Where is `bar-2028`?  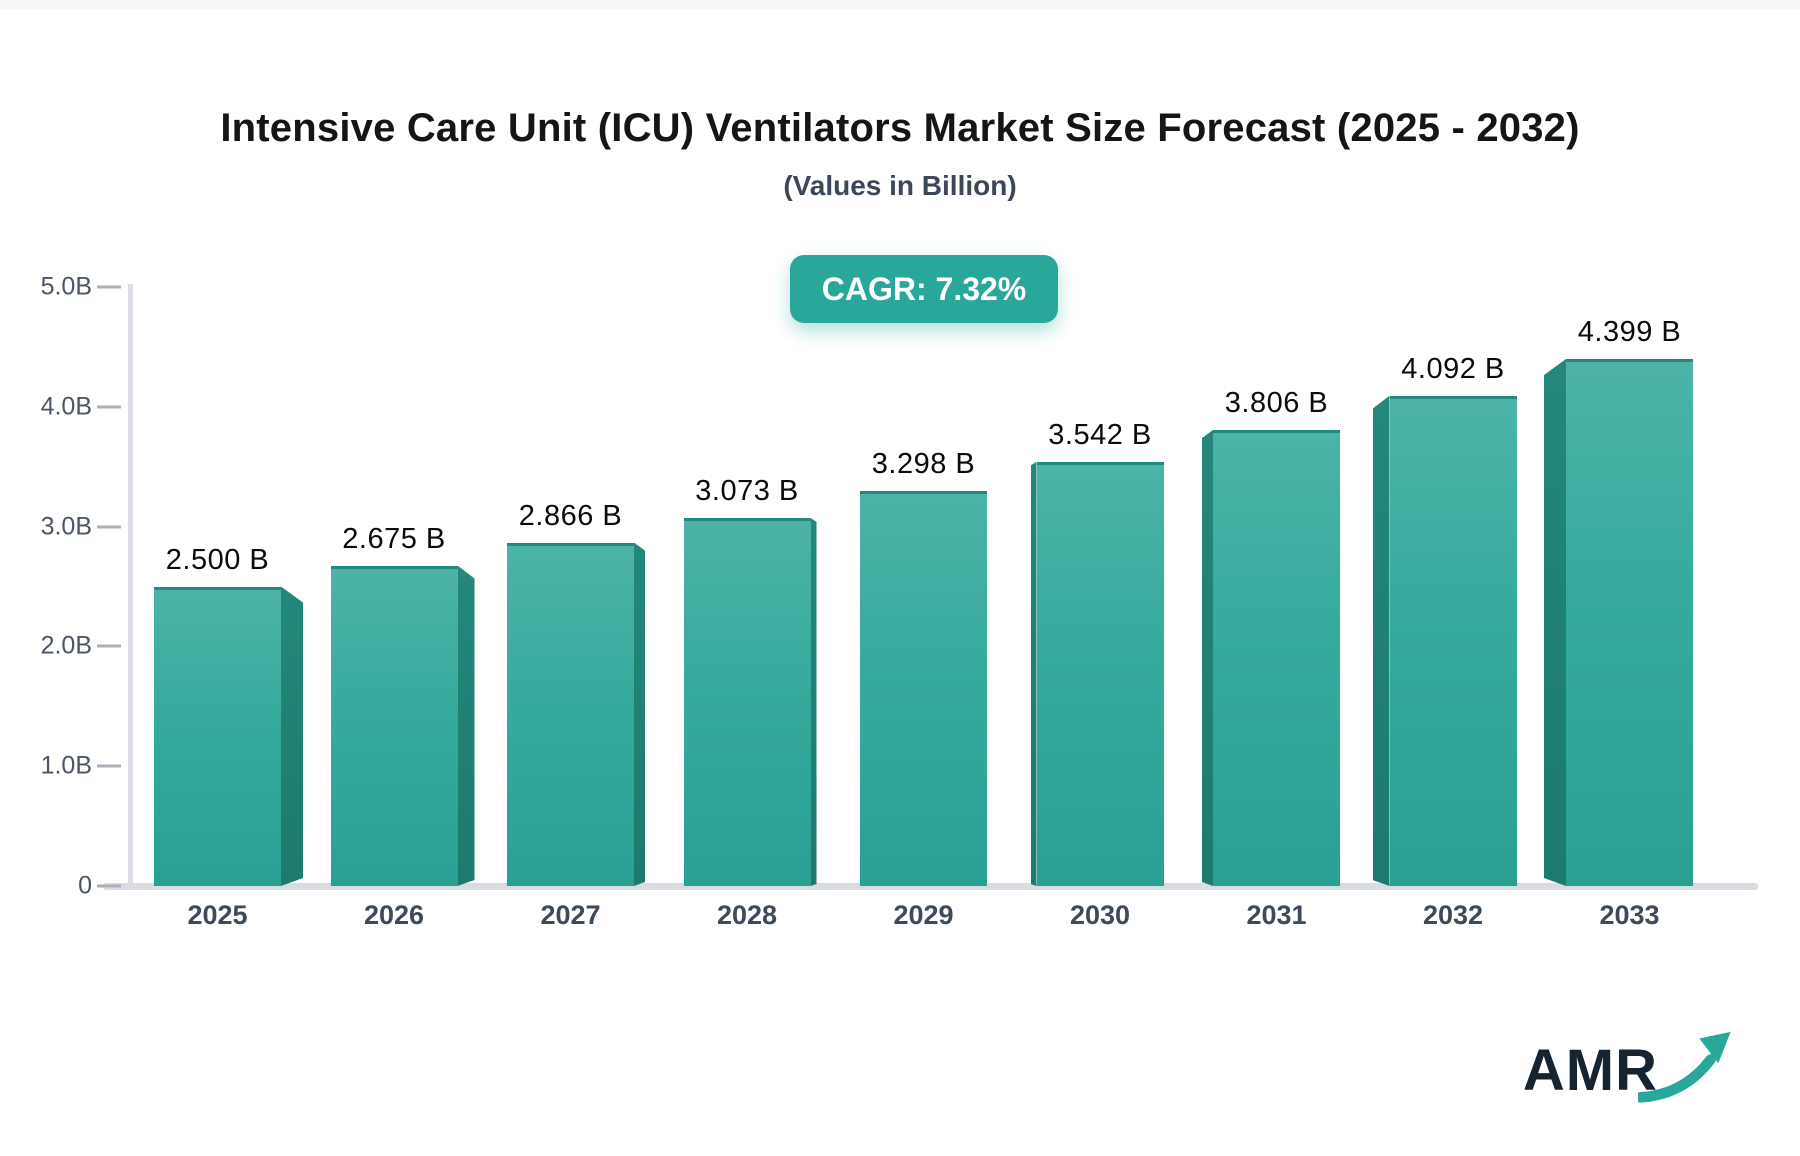 bar-2028 is located at coordinates (747, 701).